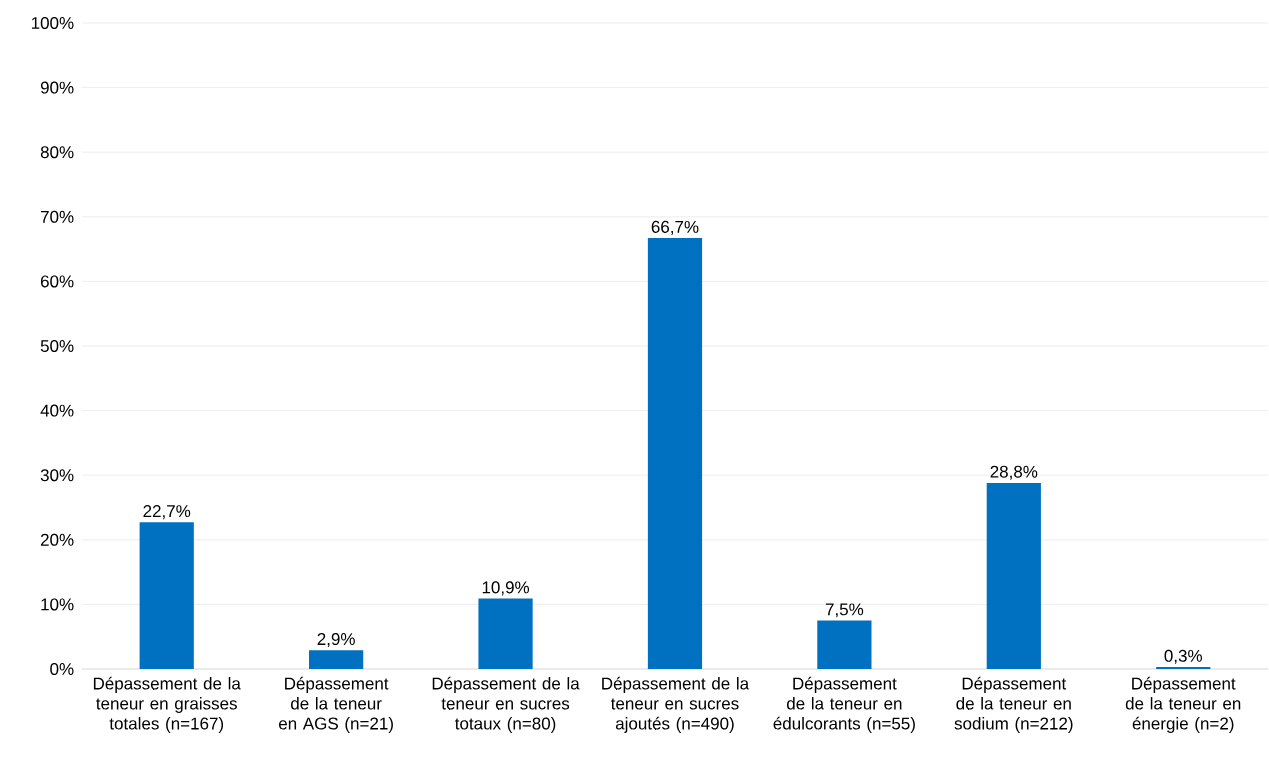  Describe the element at coordinates (57, 604) in the screenshot. I see `y-tick-label: 10%` at that location.